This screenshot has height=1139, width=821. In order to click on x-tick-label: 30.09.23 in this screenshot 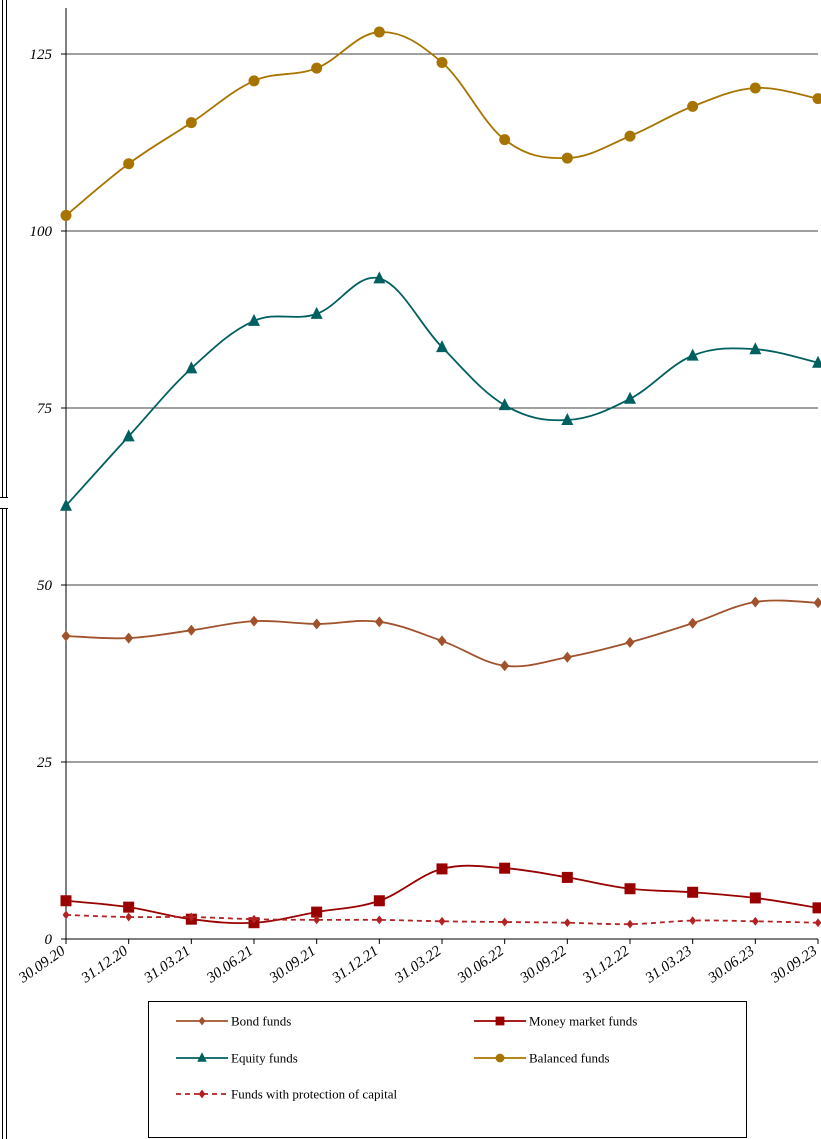, I will do `click(793, 965)`.